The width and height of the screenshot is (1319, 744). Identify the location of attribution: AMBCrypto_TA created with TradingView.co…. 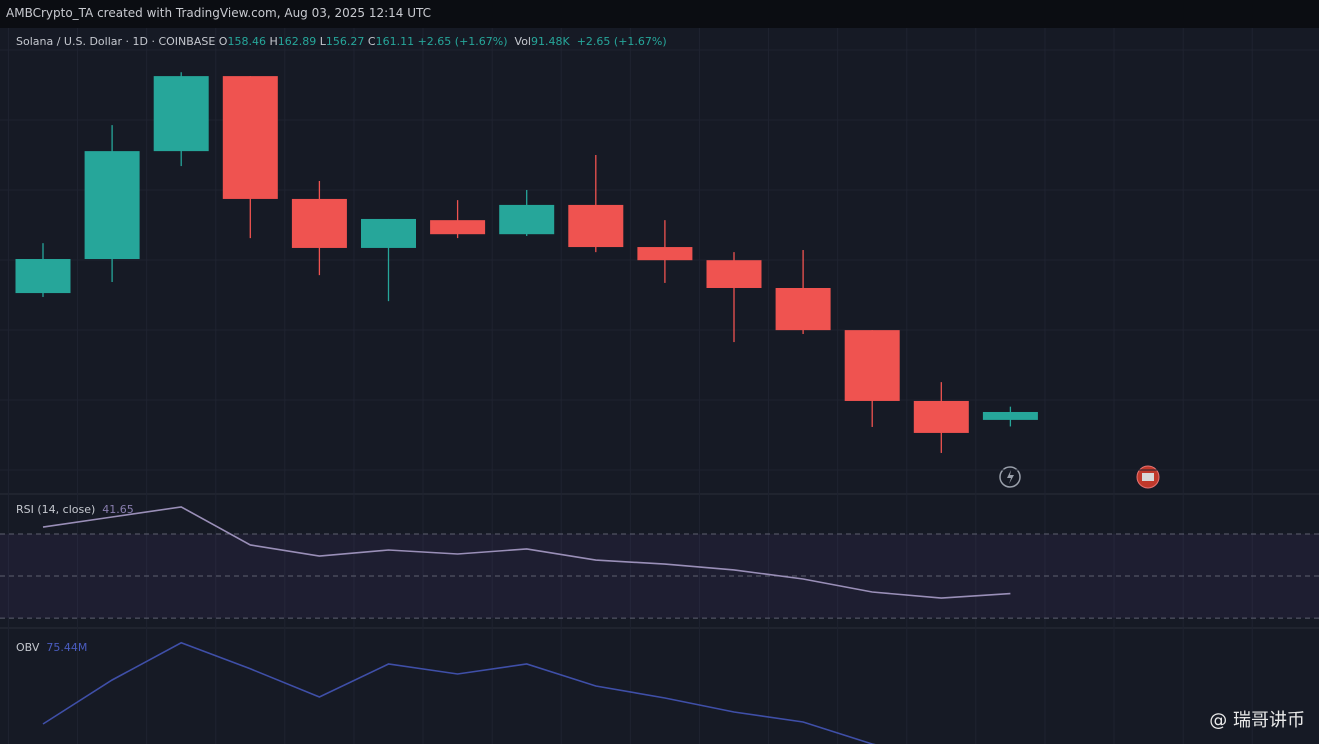
(219, 13).